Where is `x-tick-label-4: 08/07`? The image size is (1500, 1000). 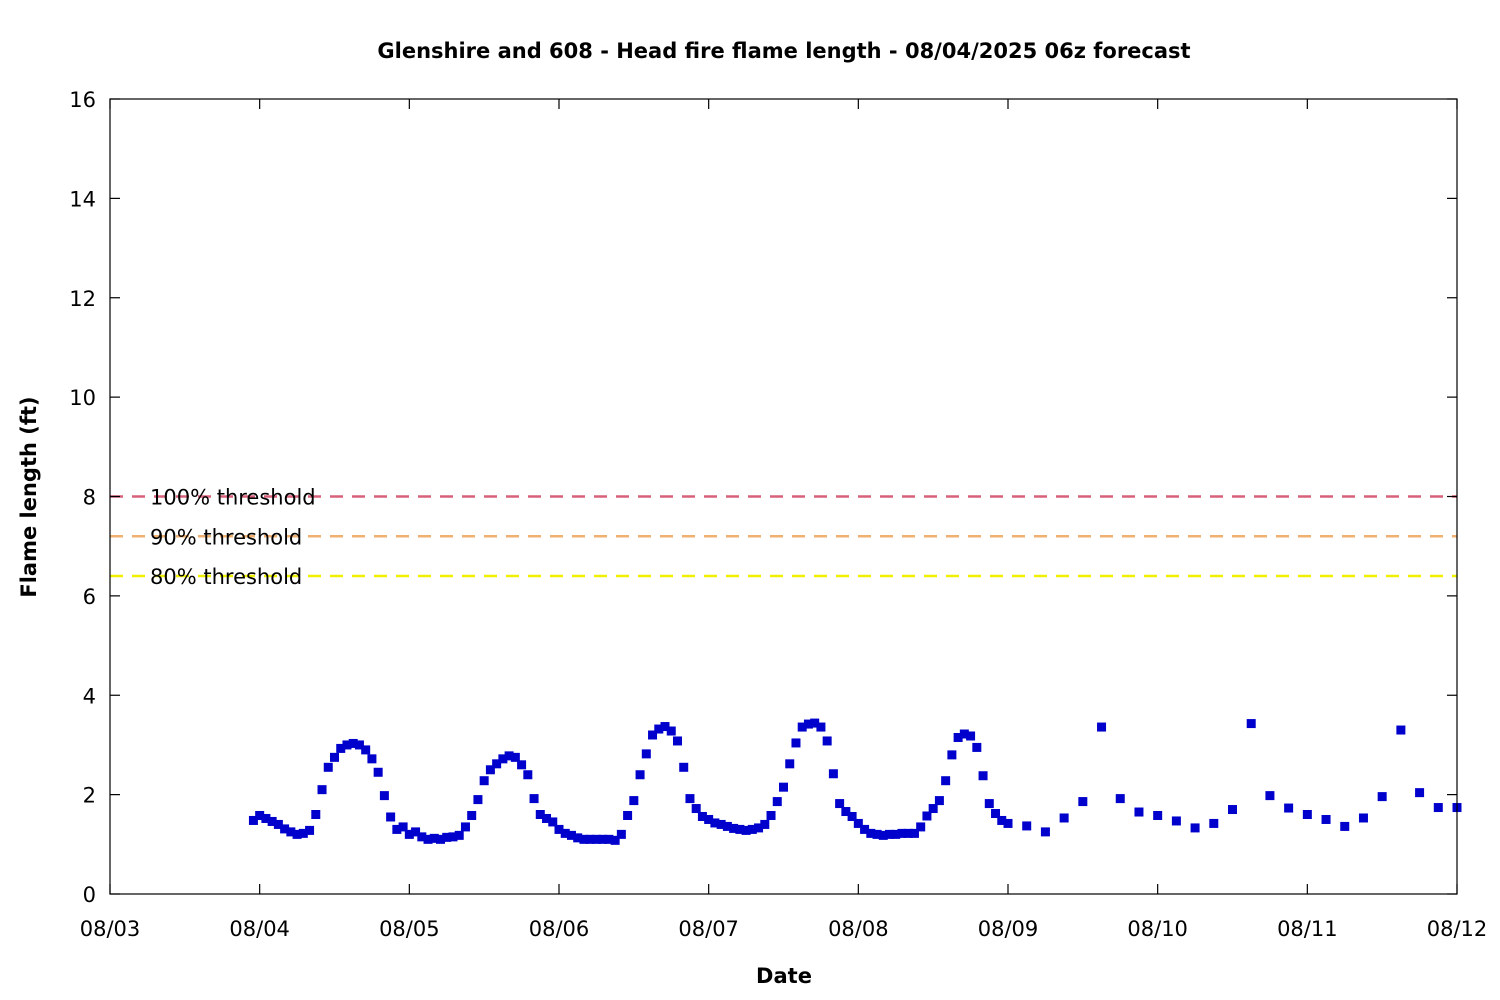 x-tick-label-4: 08/07 is located at coordinates (708, 929).